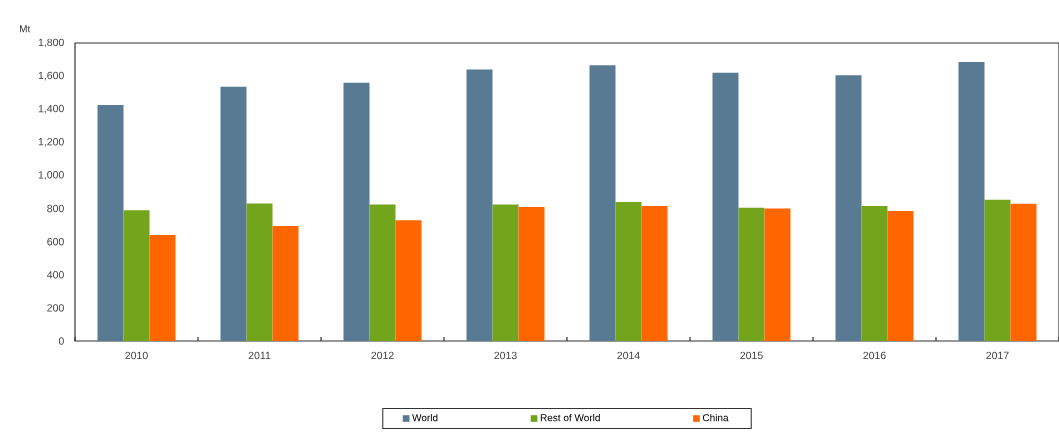 The image size is (1059, 448). Describe the element at coordinates (55, 208) in the screenshot. I see `y-tick-label: 800` at that location.